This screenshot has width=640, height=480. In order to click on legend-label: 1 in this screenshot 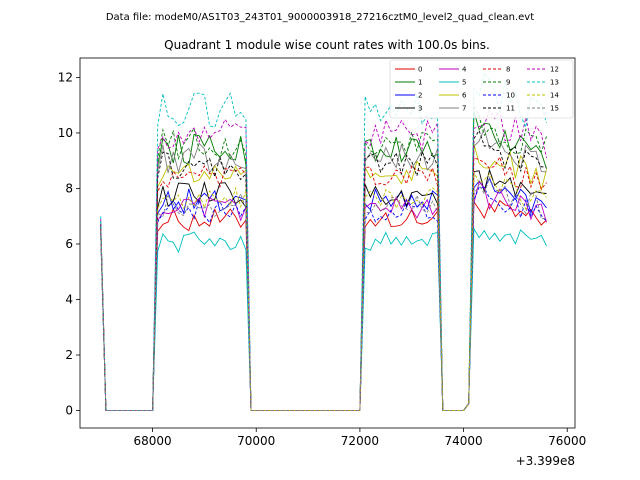, I will do `click(420, 83)`.